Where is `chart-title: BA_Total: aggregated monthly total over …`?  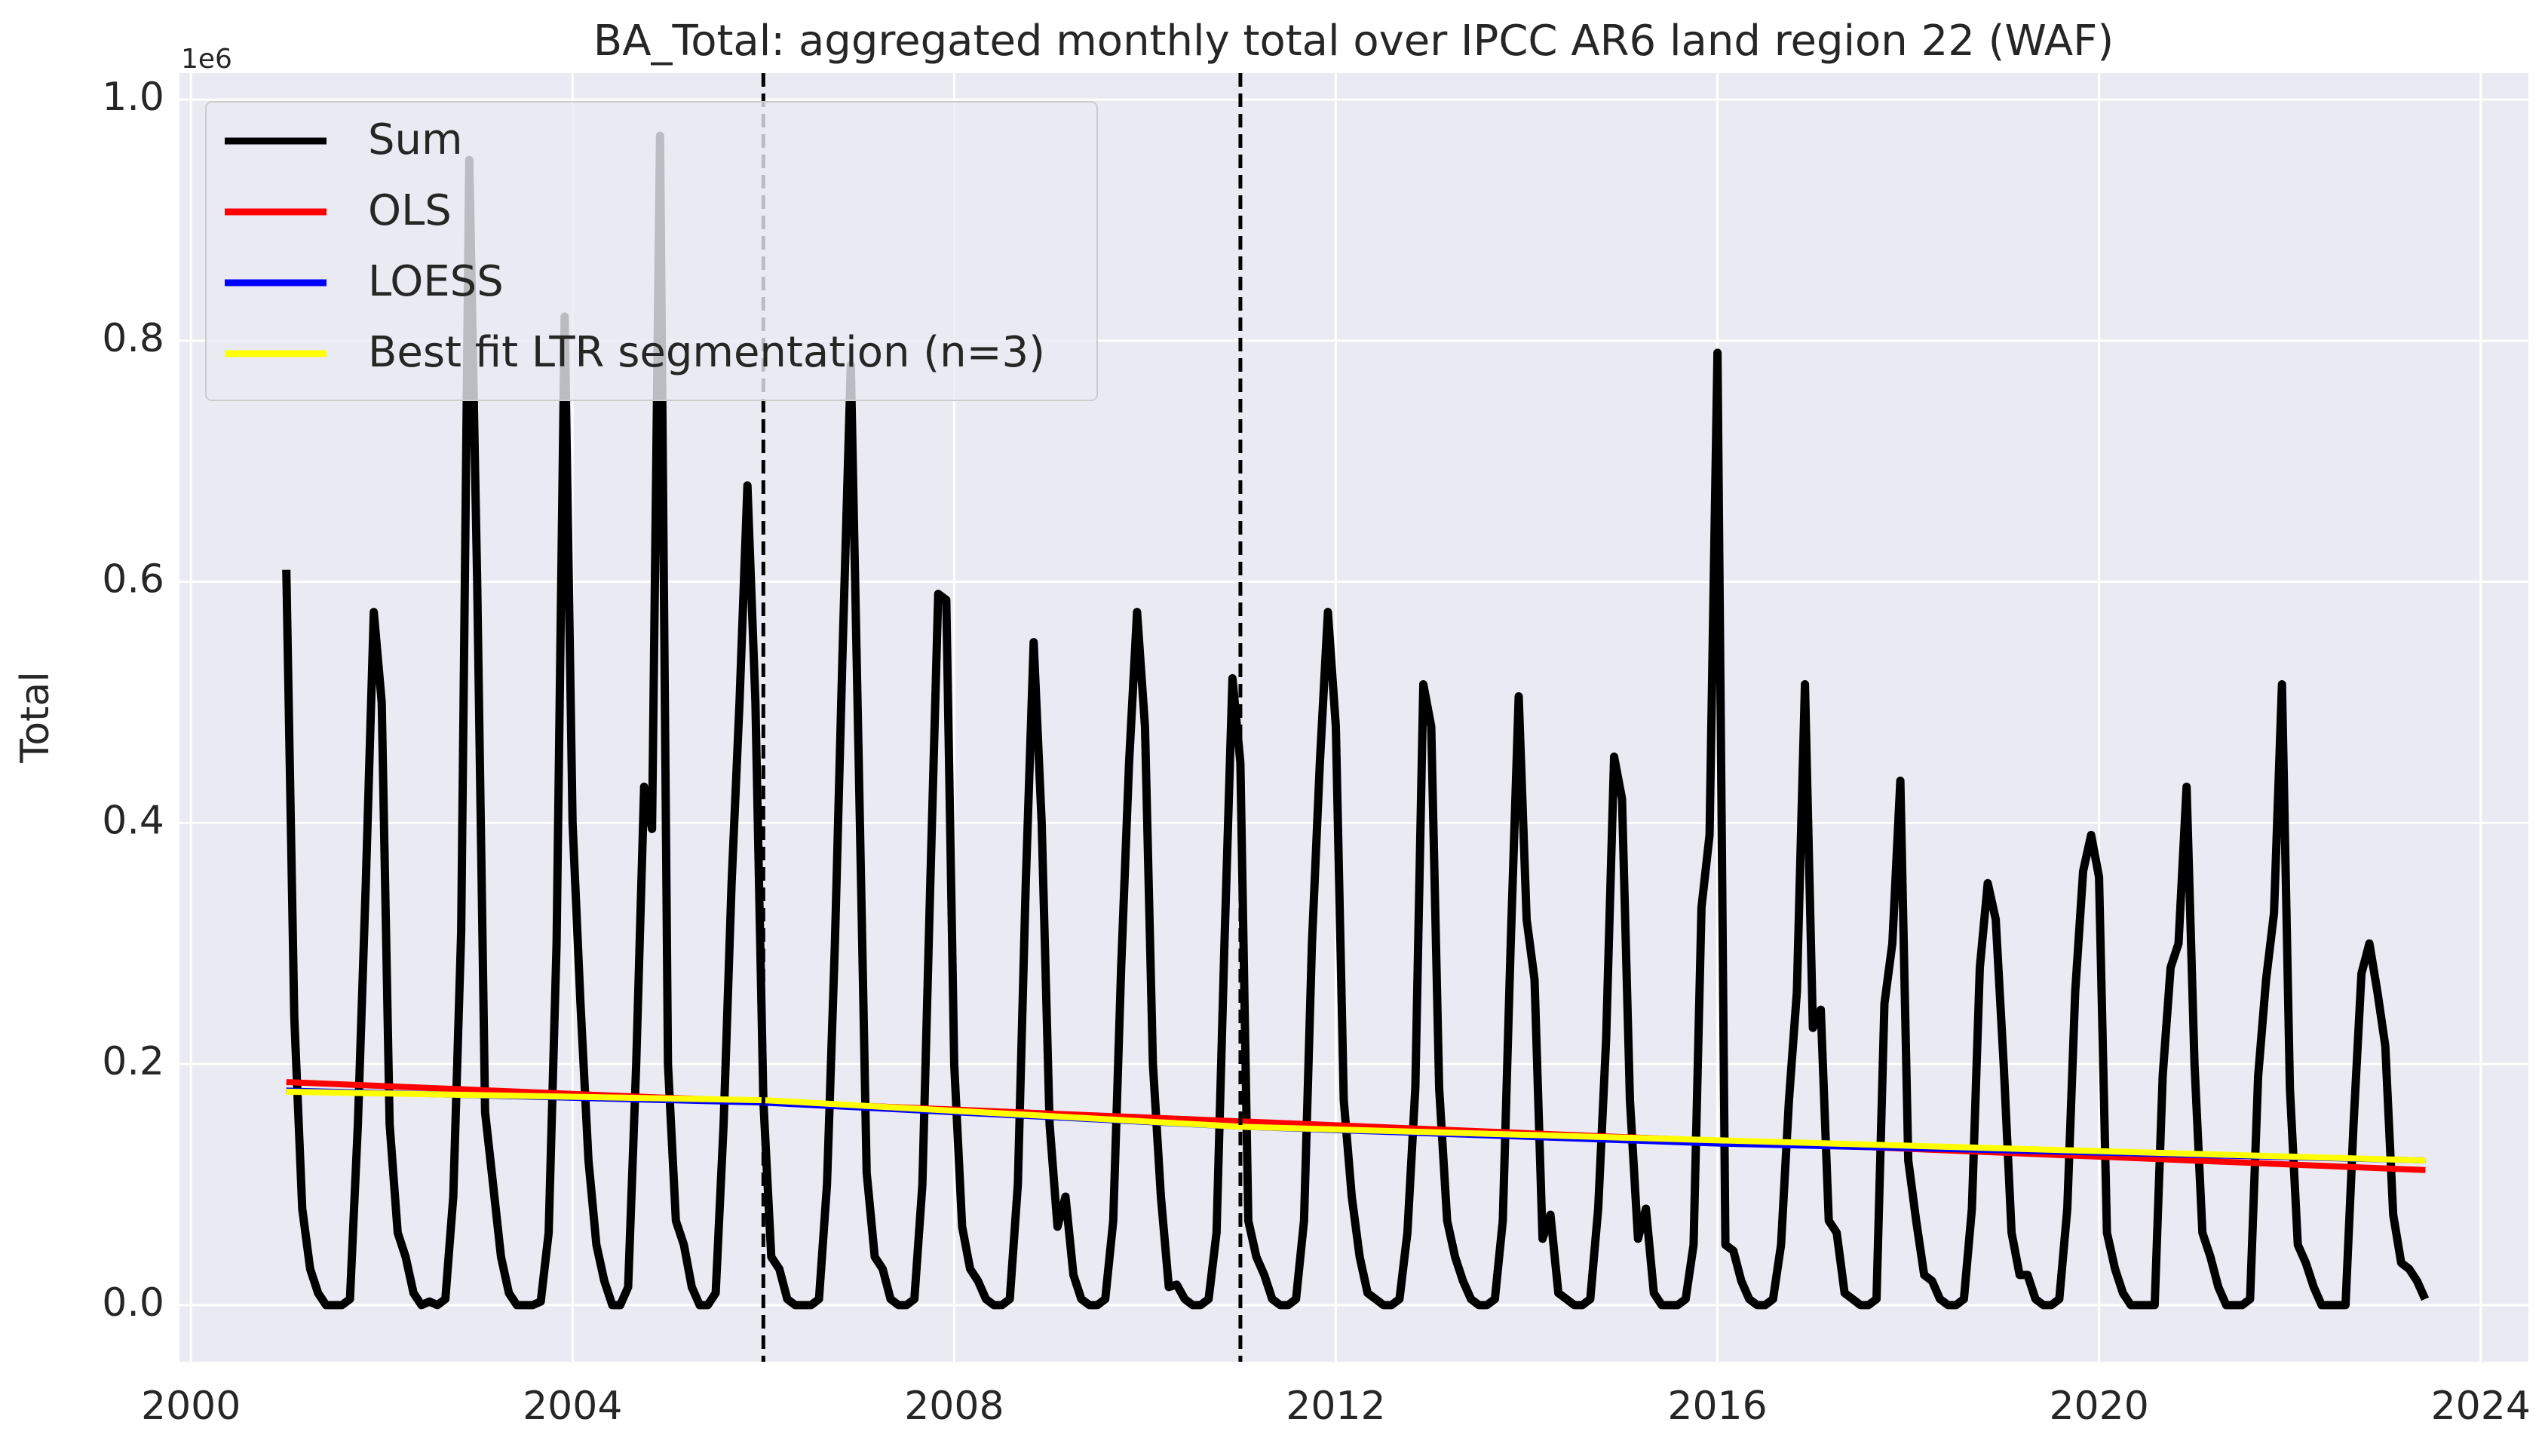
chart-title: BA_Total: aggregated monthly total over … is located at coordinates (1353, 41).